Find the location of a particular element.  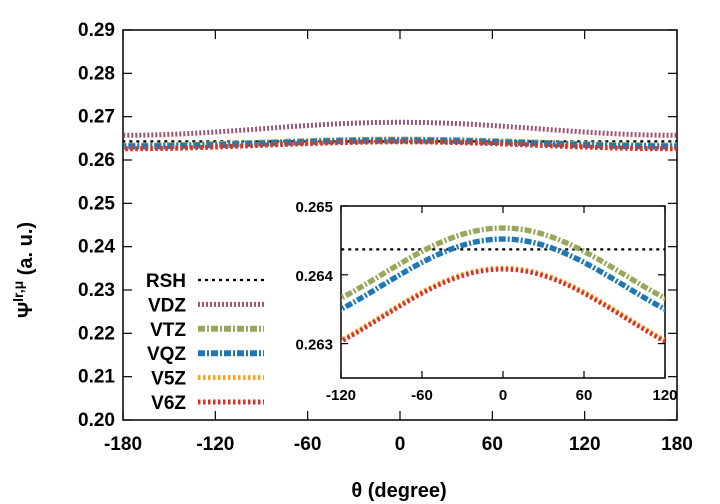

main-y-tick-label: 0.29 is located at coordinates (96, 30).